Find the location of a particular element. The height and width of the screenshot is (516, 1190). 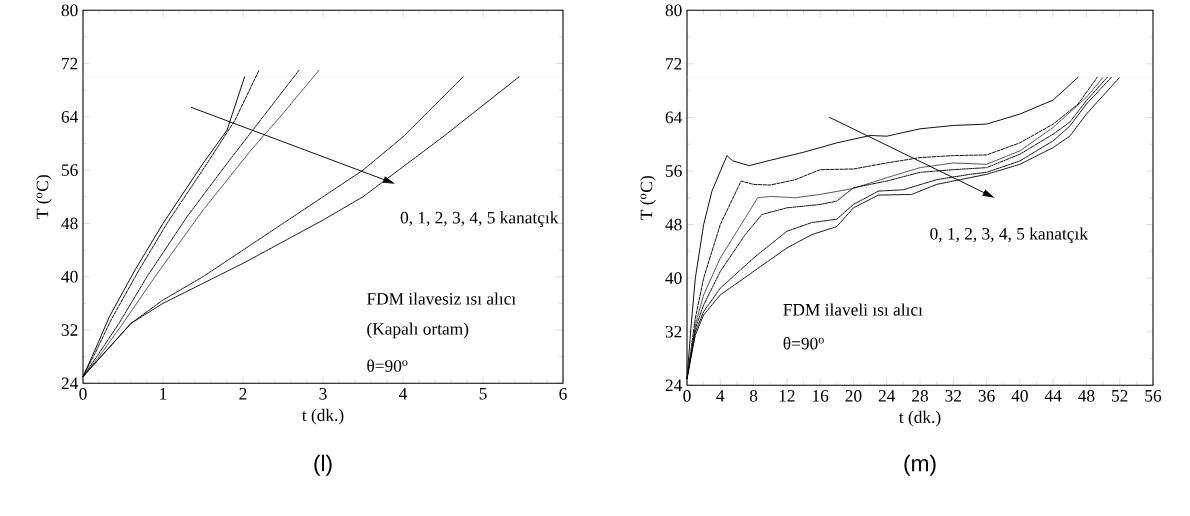

x-tick-label: 56 is located at coordinates (1153, 395).